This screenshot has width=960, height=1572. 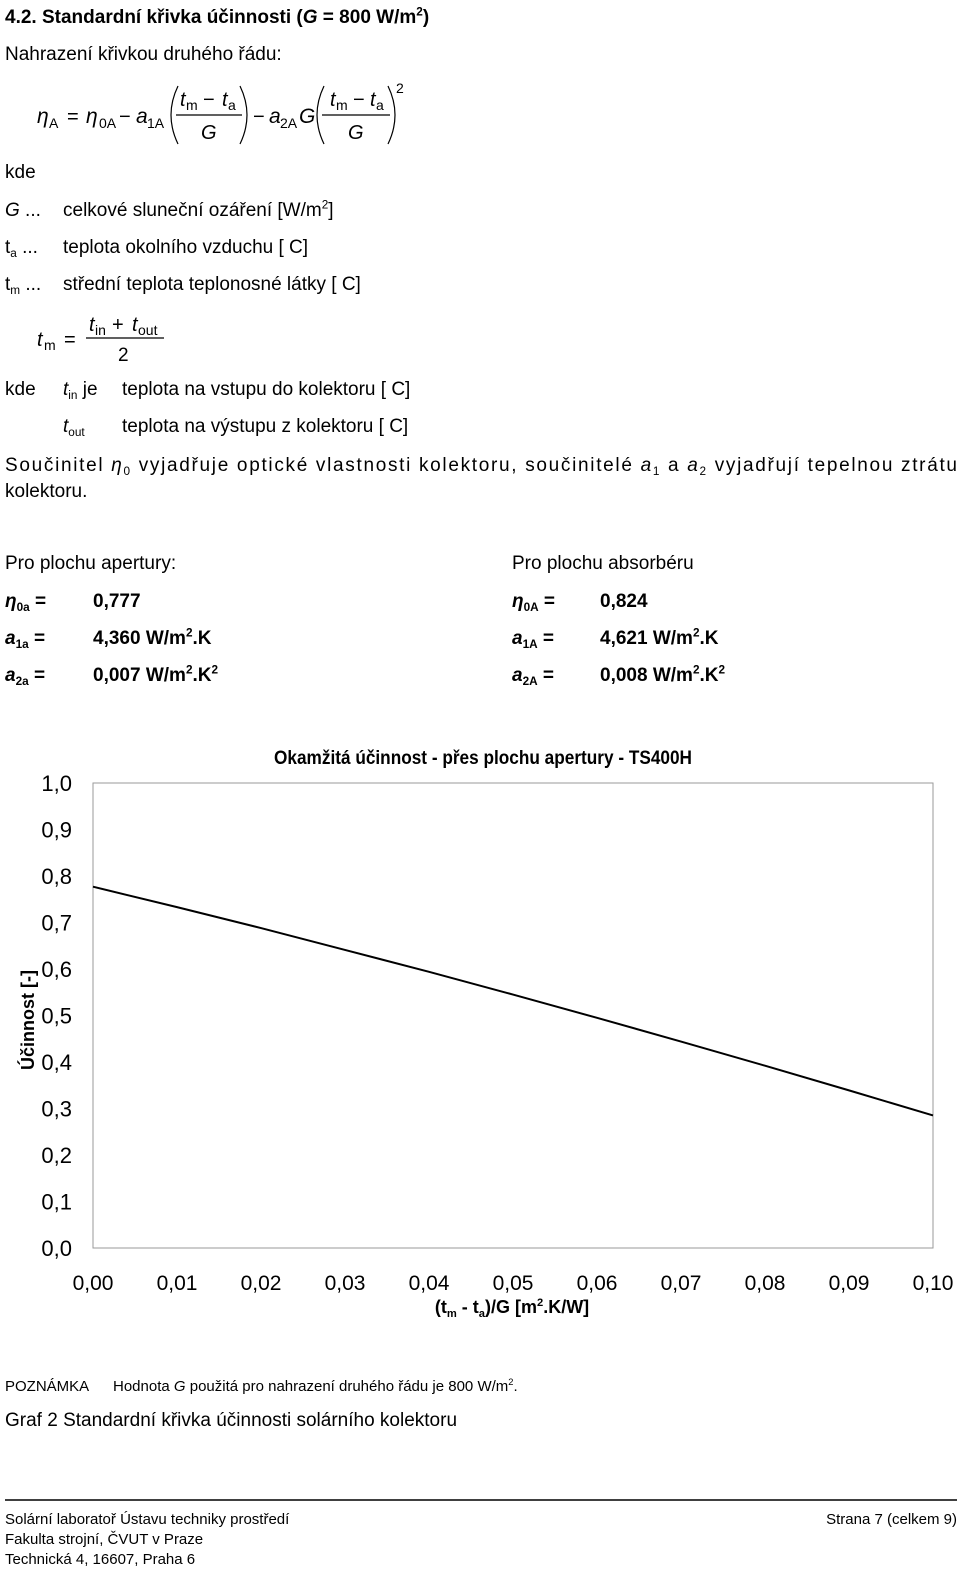 I want to click on text-part: 0,09, so click(x=849, y=1283).